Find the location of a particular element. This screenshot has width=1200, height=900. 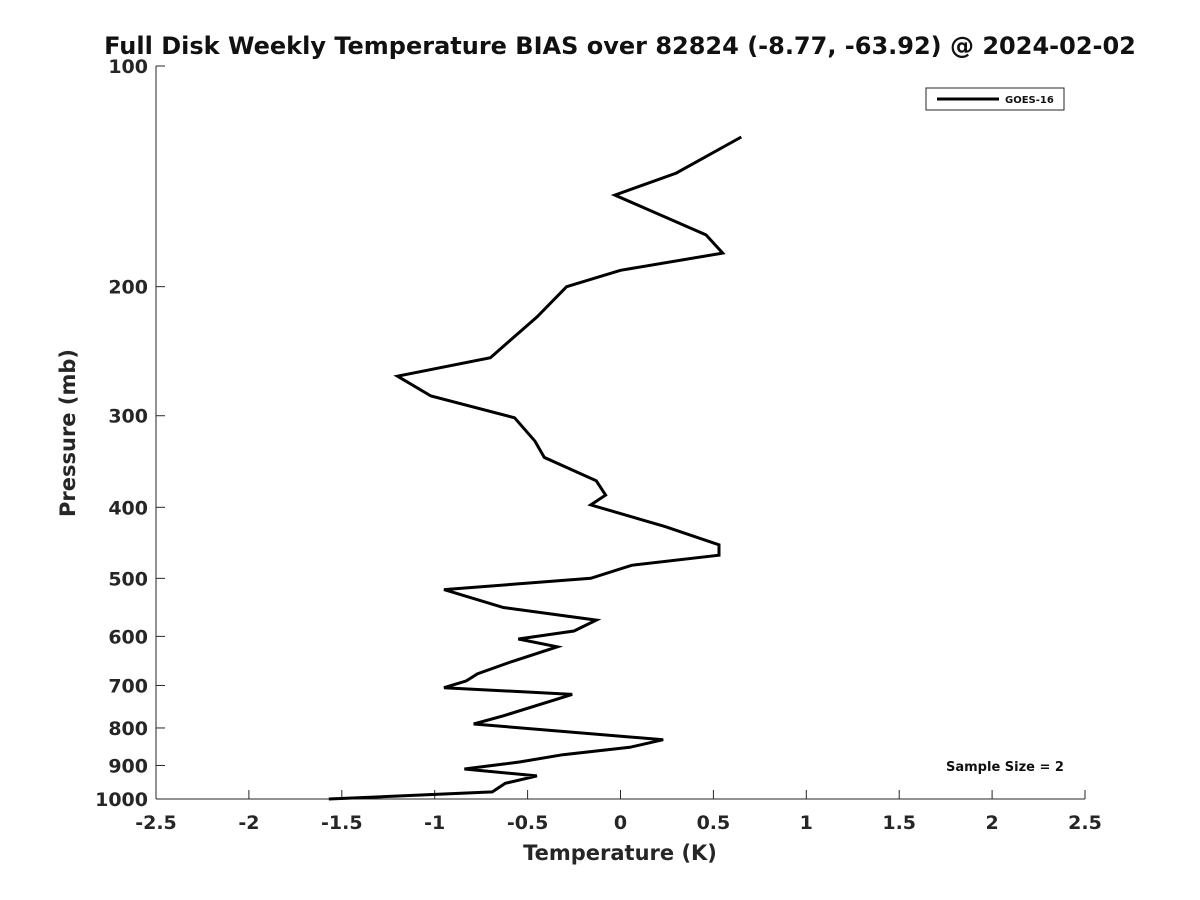

x-tick-label: -1 is located at coordinates (434, 823).